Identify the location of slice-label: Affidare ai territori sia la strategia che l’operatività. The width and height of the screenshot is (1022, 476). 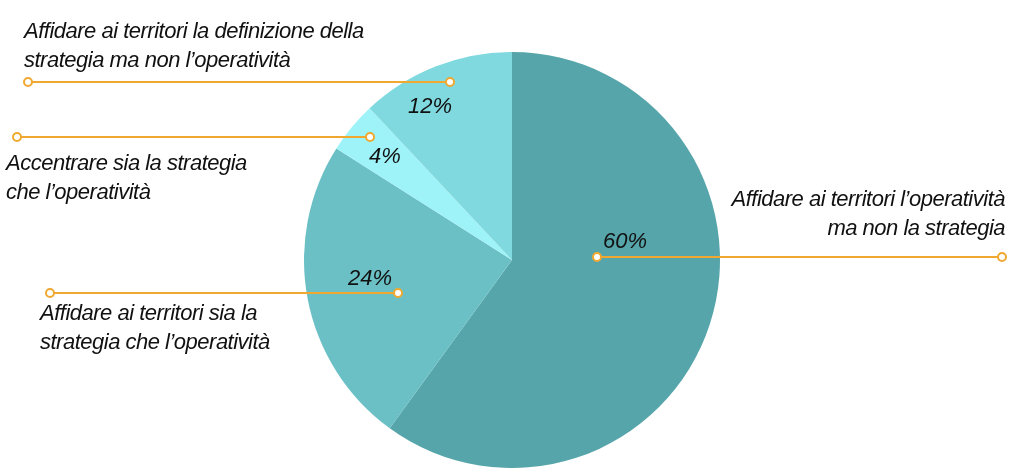
(155, 327).